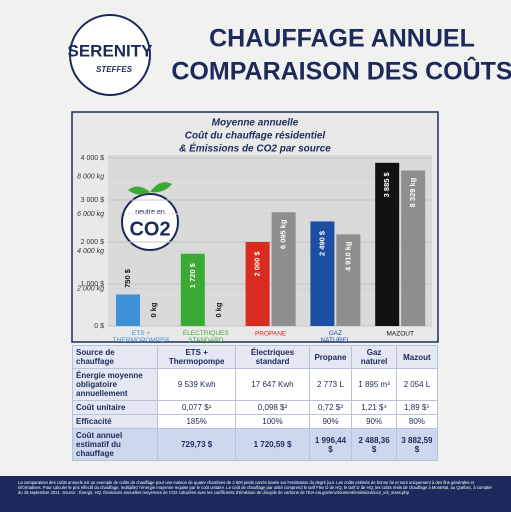 The height and width of the screenshot is (512, 511). What do you see at coordinates (330, 357) in the screenshot?
I see `header-cell: Propane` at bounding box center [330, 357].